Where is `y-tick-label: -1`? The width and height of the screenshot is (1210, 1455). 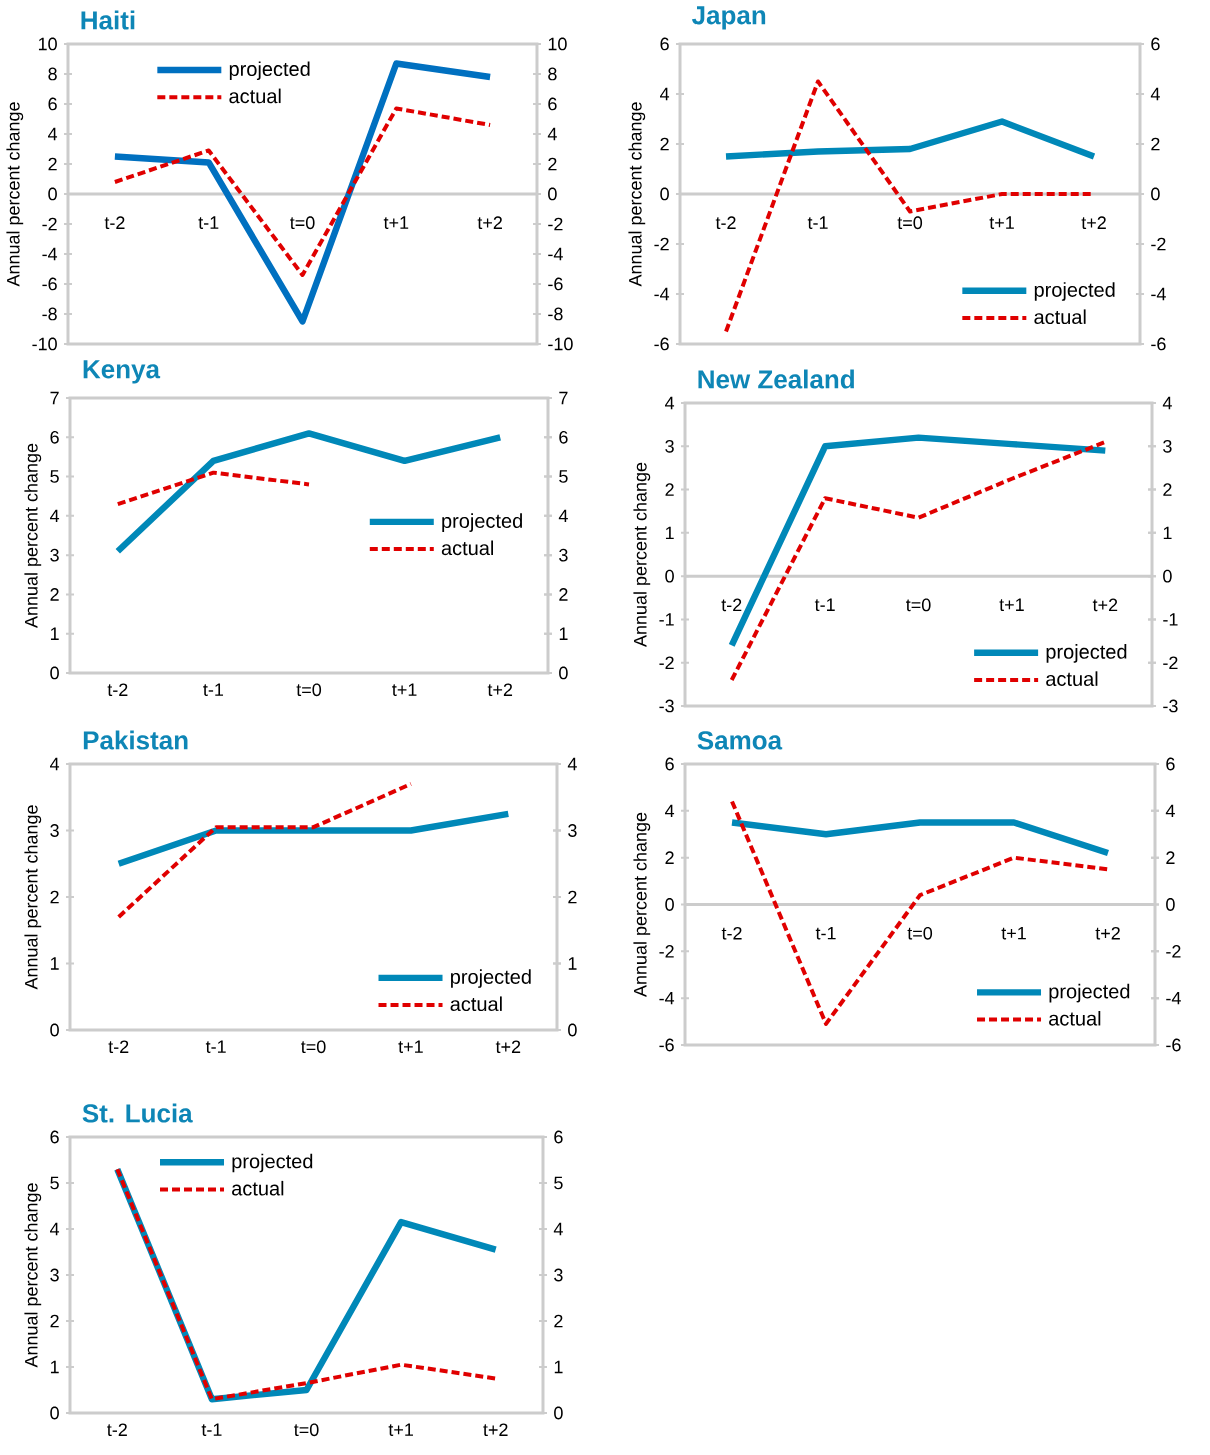 y-tick-label: -1 is located at coordinates (666, 619).